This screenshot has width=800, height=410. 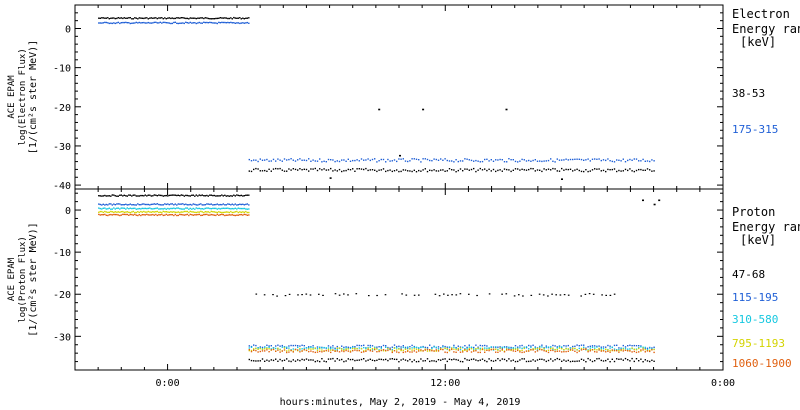 I want to click on legend-entry: 1060-1900, so click(x=762, y=363).